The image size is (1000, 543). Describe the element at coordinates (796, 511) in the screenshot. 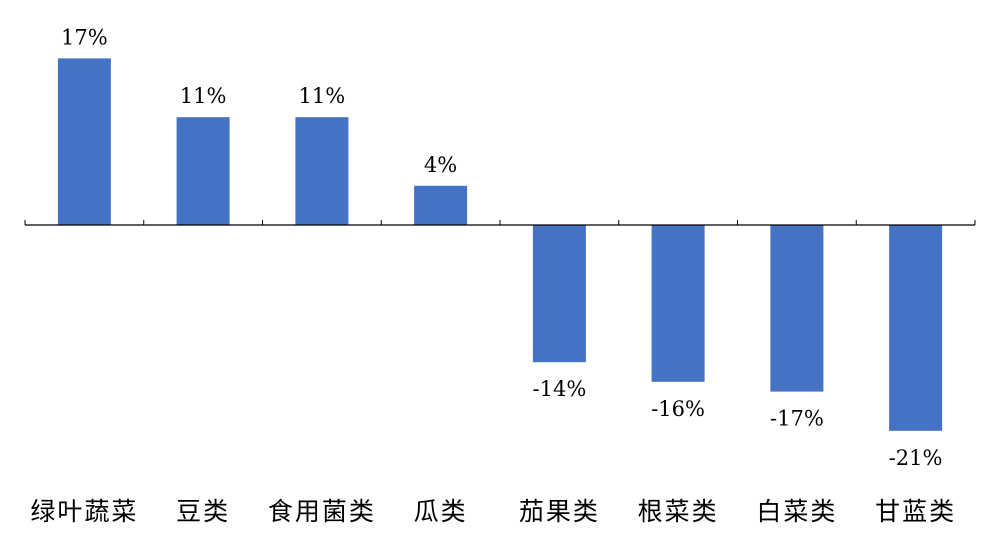

I see `category-label-6: 白菜类` at that location.